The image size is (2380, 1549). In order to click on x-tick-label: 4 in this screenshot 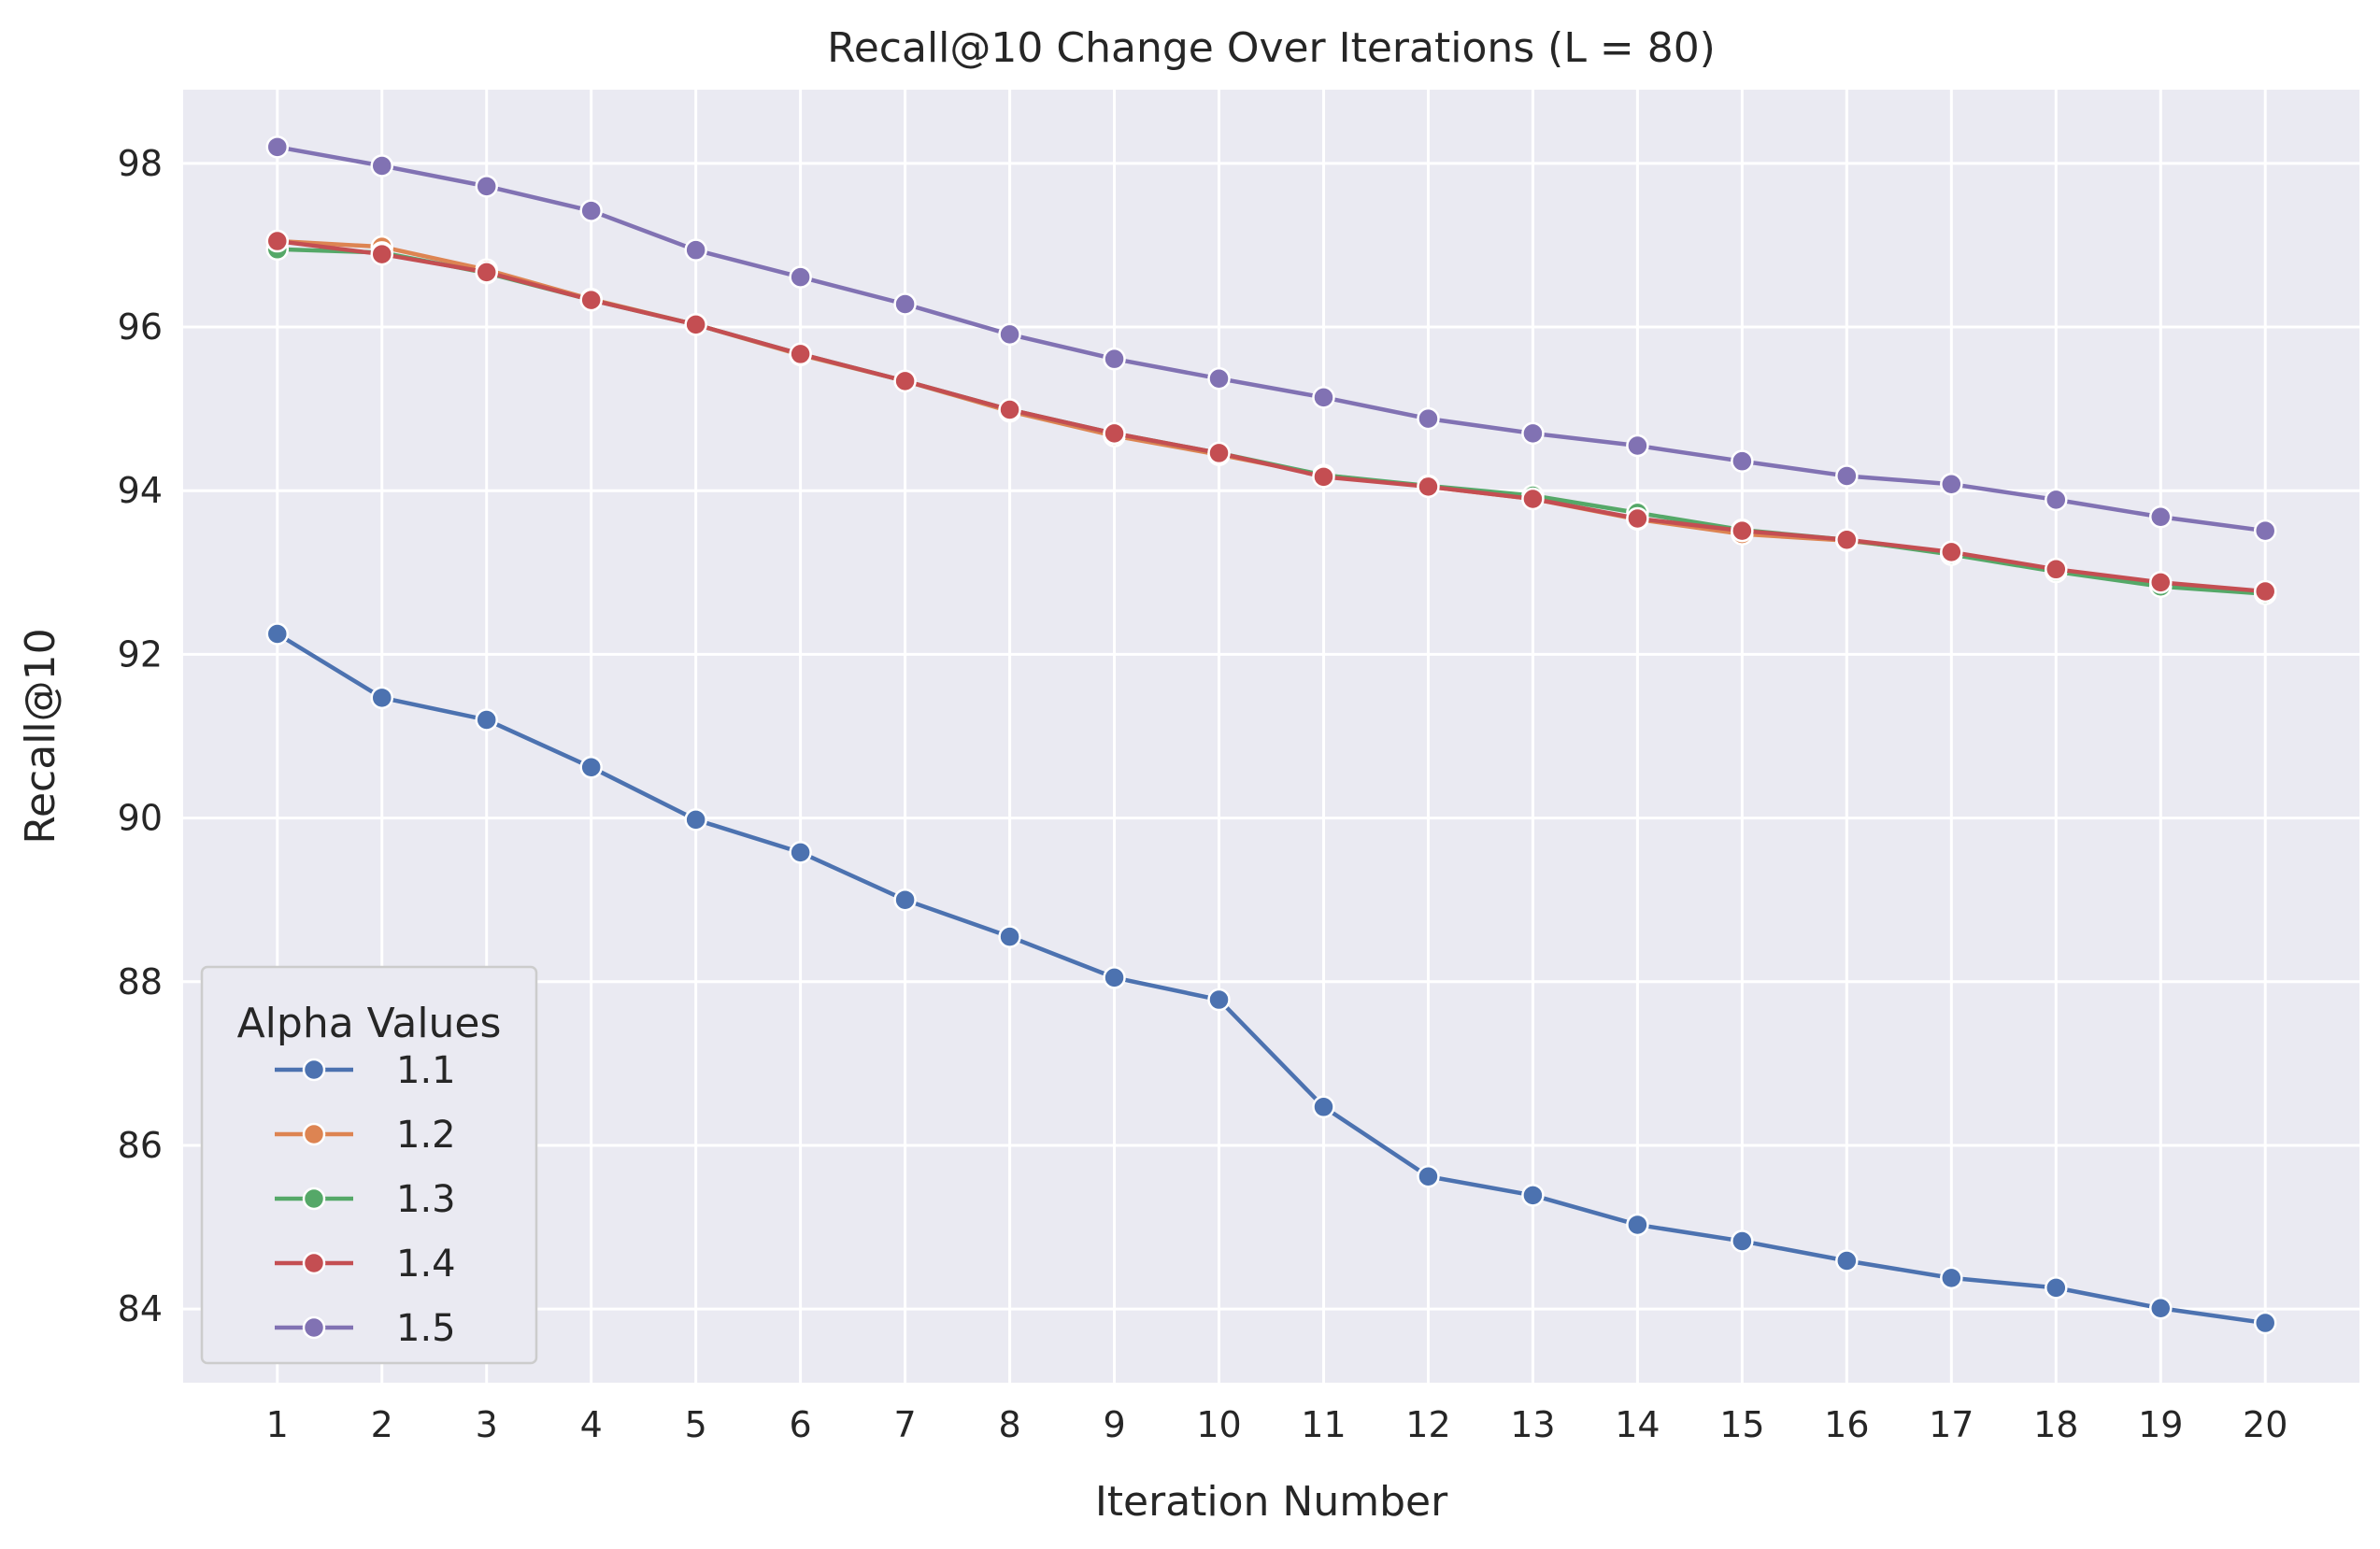, I will do `click(591, 1424)`.